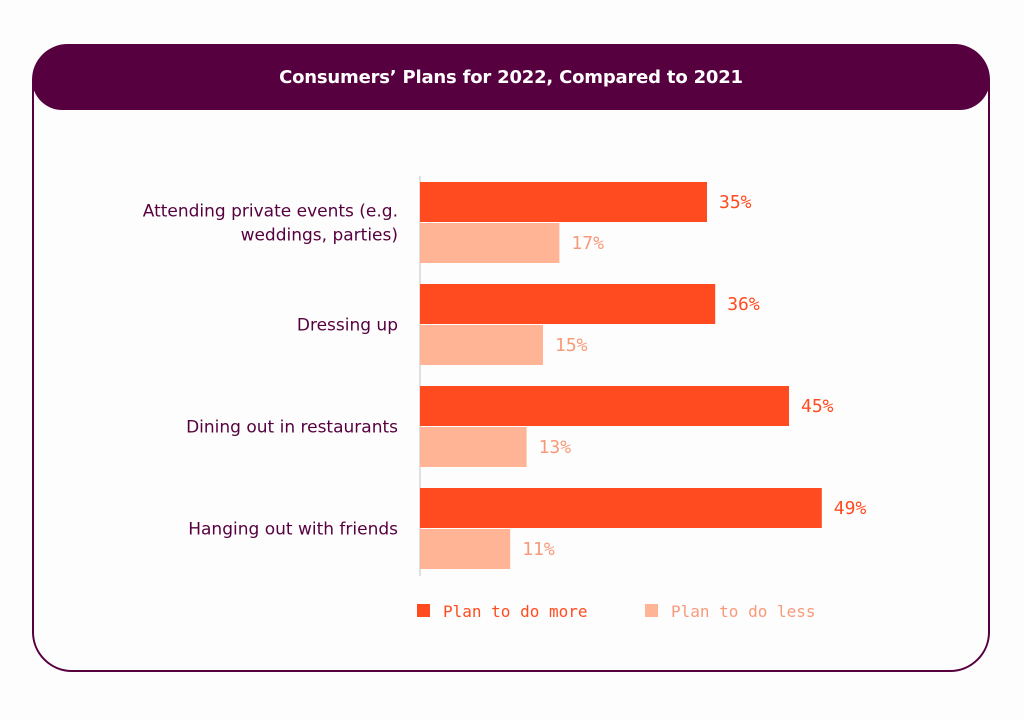 This screenshot has height=720, width=1024. Describe the element at coordinates (850, 508) in the screenshot. I see `value-label-more: 49%` at that location.